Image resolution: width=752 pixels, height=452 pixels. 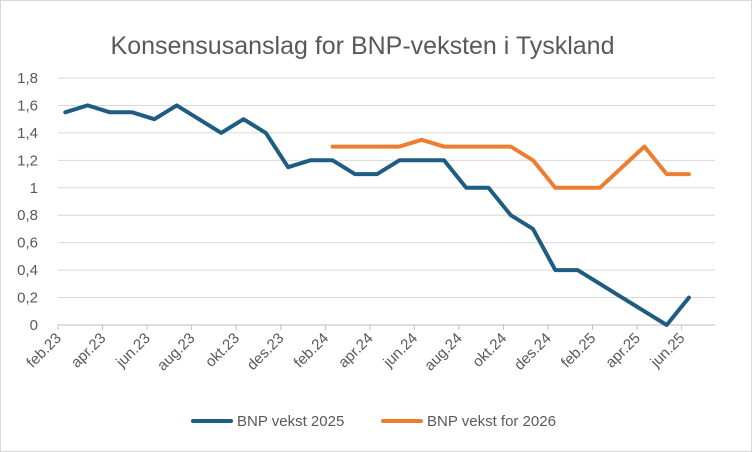 I want to click on x-tick-label: okt.23, so click(x=222, y=350).